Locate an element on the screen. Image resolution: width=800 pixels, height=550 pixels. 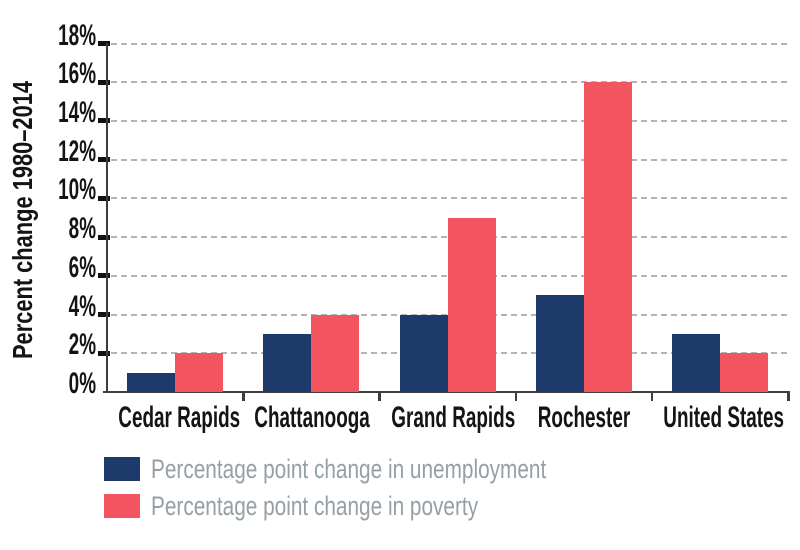
bar-united-states-unemployment is located at coordinates (695, 362).